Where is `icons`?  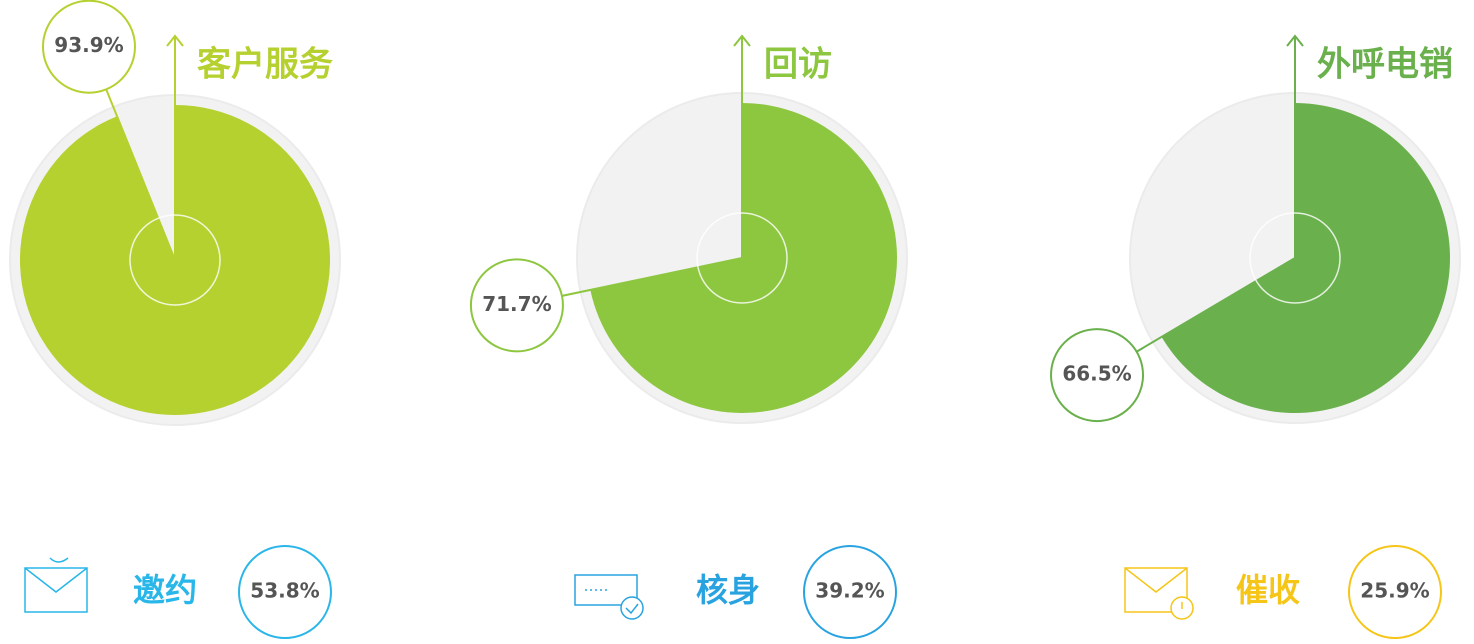
icons is located at coordinates (609, 588).